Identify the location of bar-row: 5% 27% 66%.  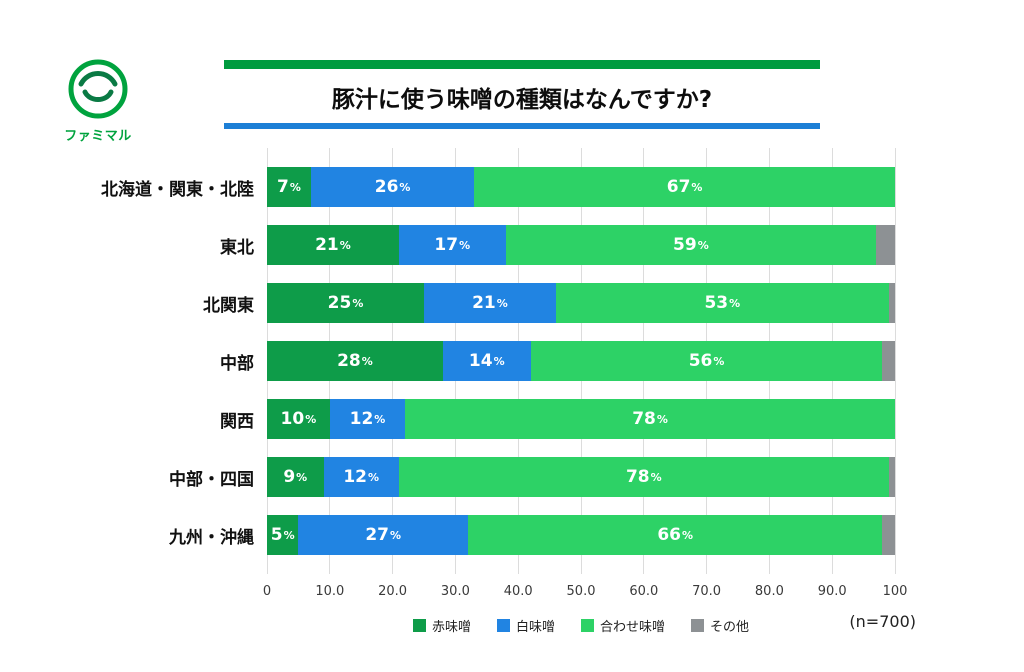
(581, 535).